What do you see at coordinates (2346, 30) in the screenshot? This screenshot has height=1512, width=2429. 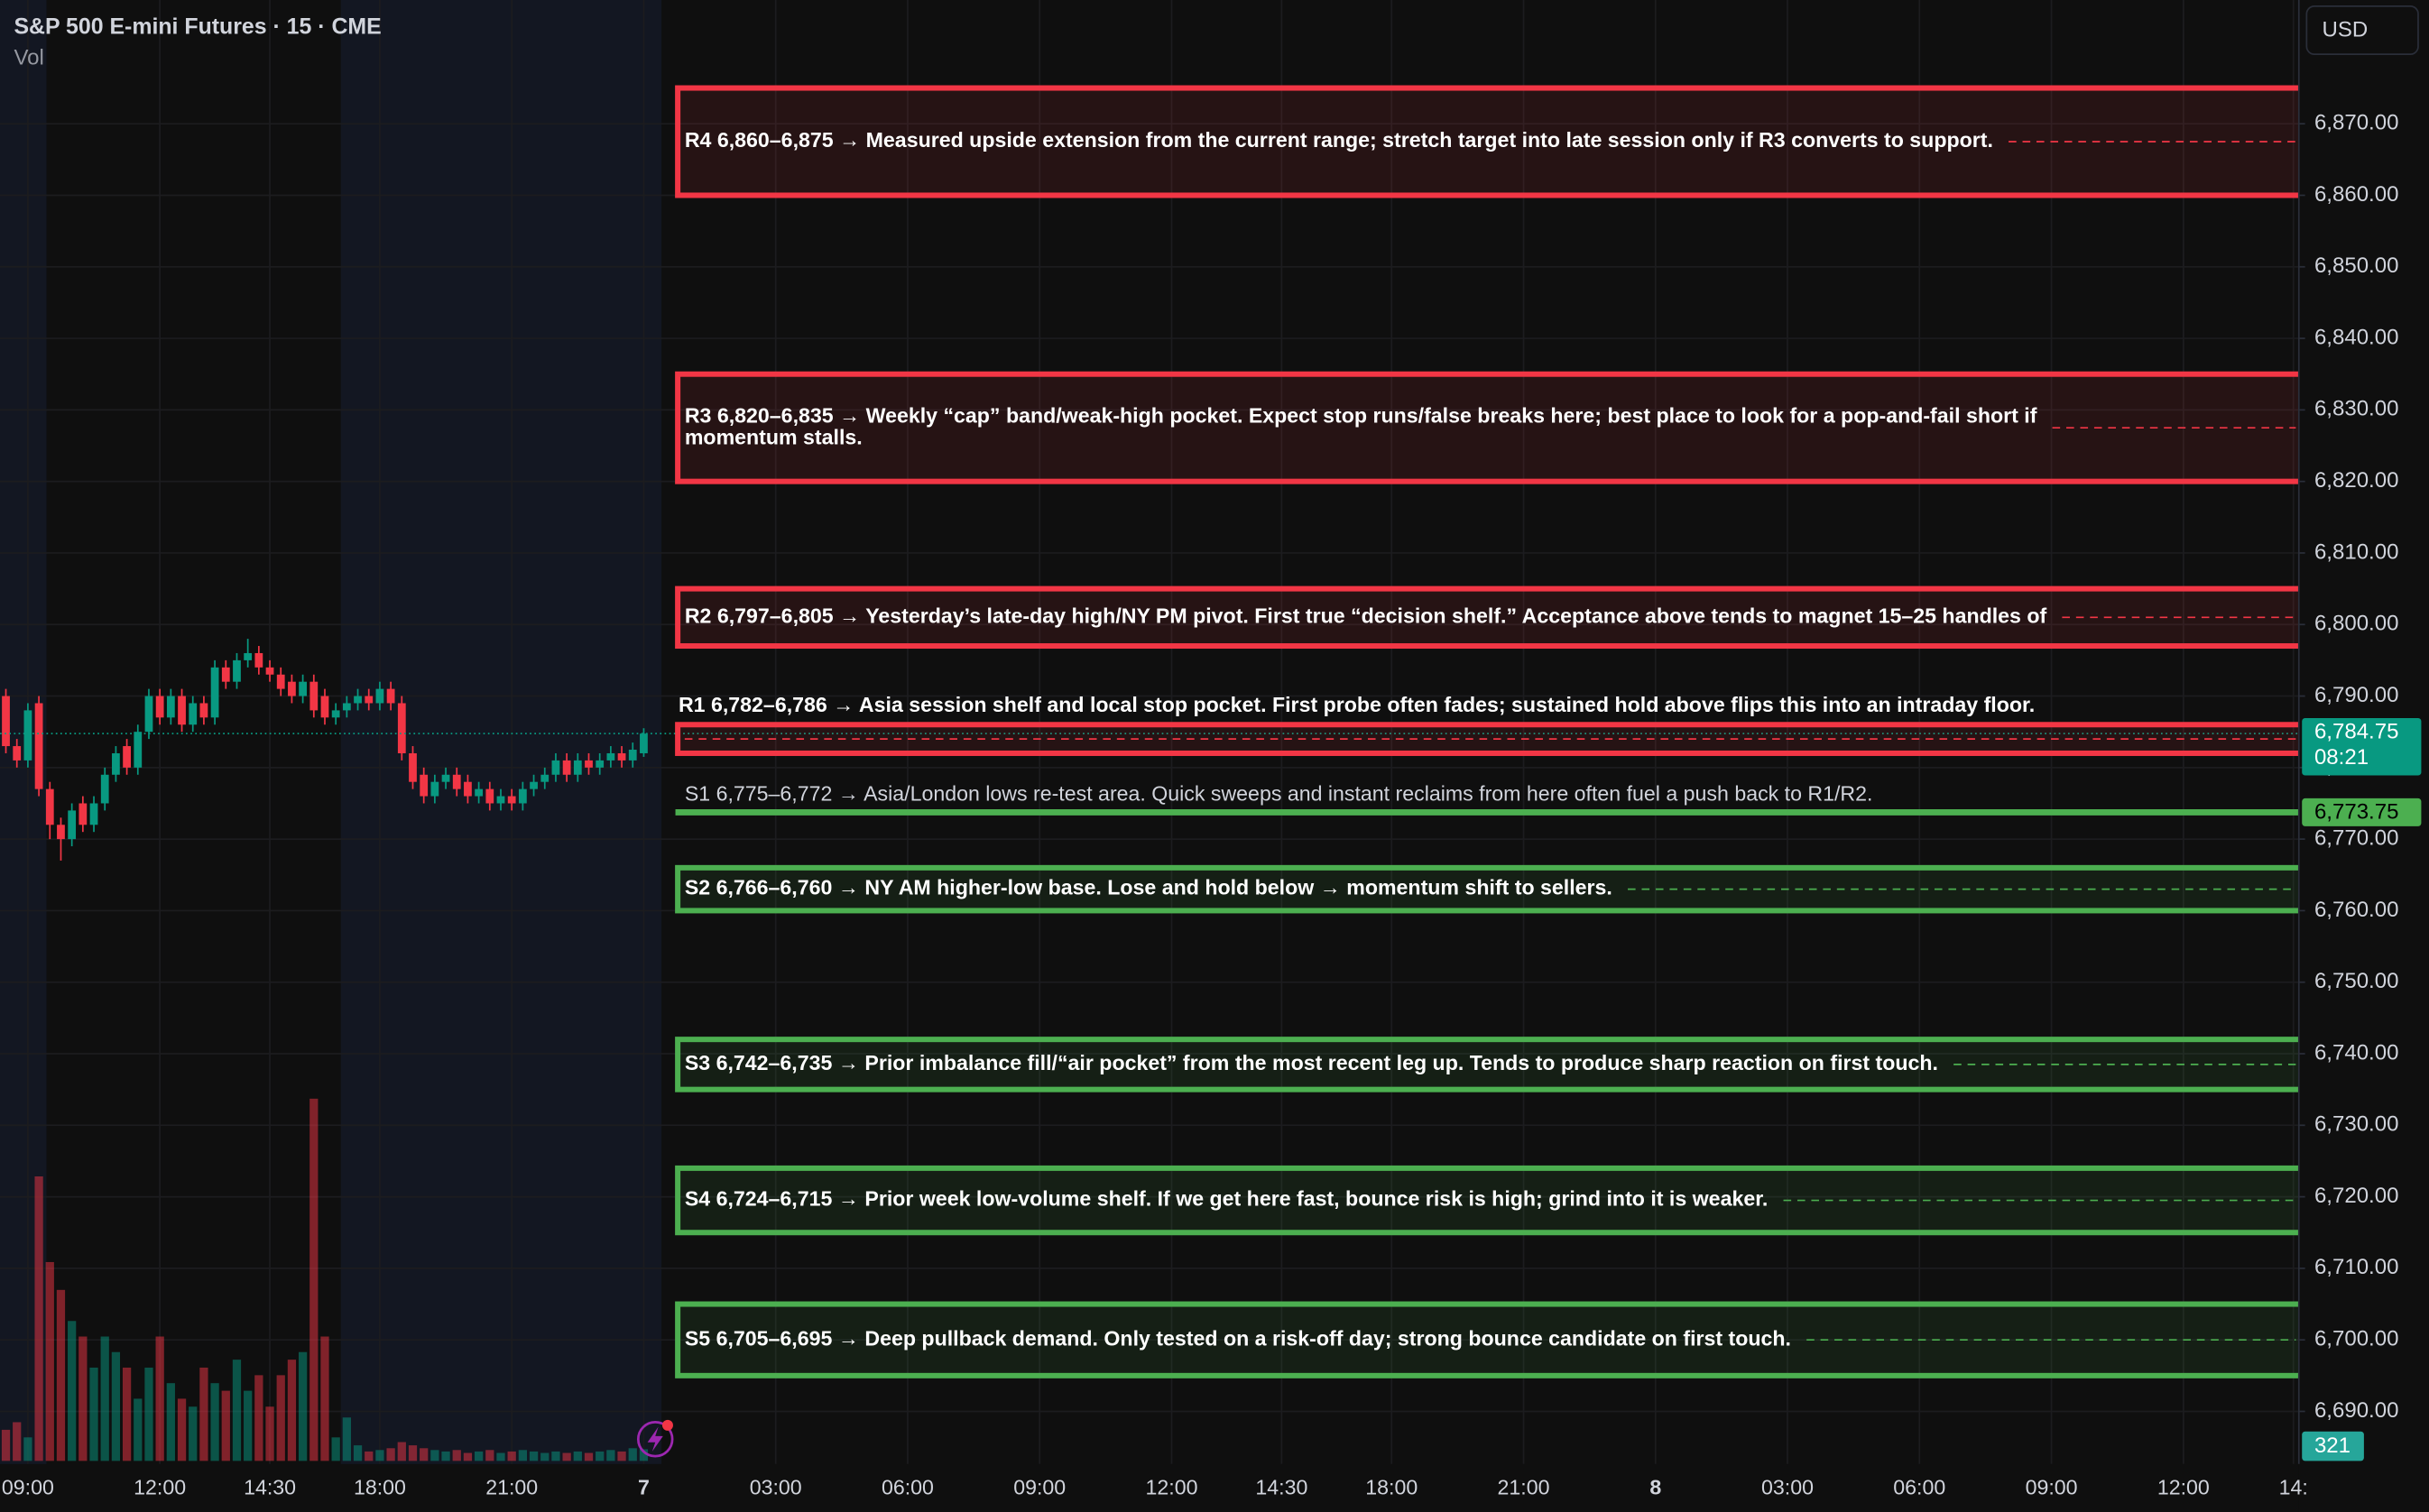 I see `currency-label: USD` at bounding box center [2346, 30].